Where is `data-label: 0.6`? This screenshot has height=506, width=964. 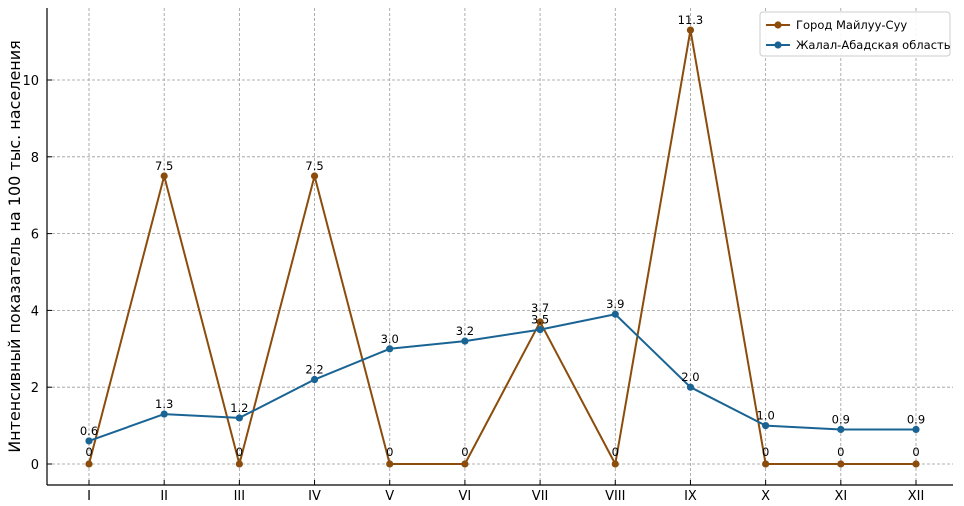
data-label: 0.6 is located at coordinates (89, 431).